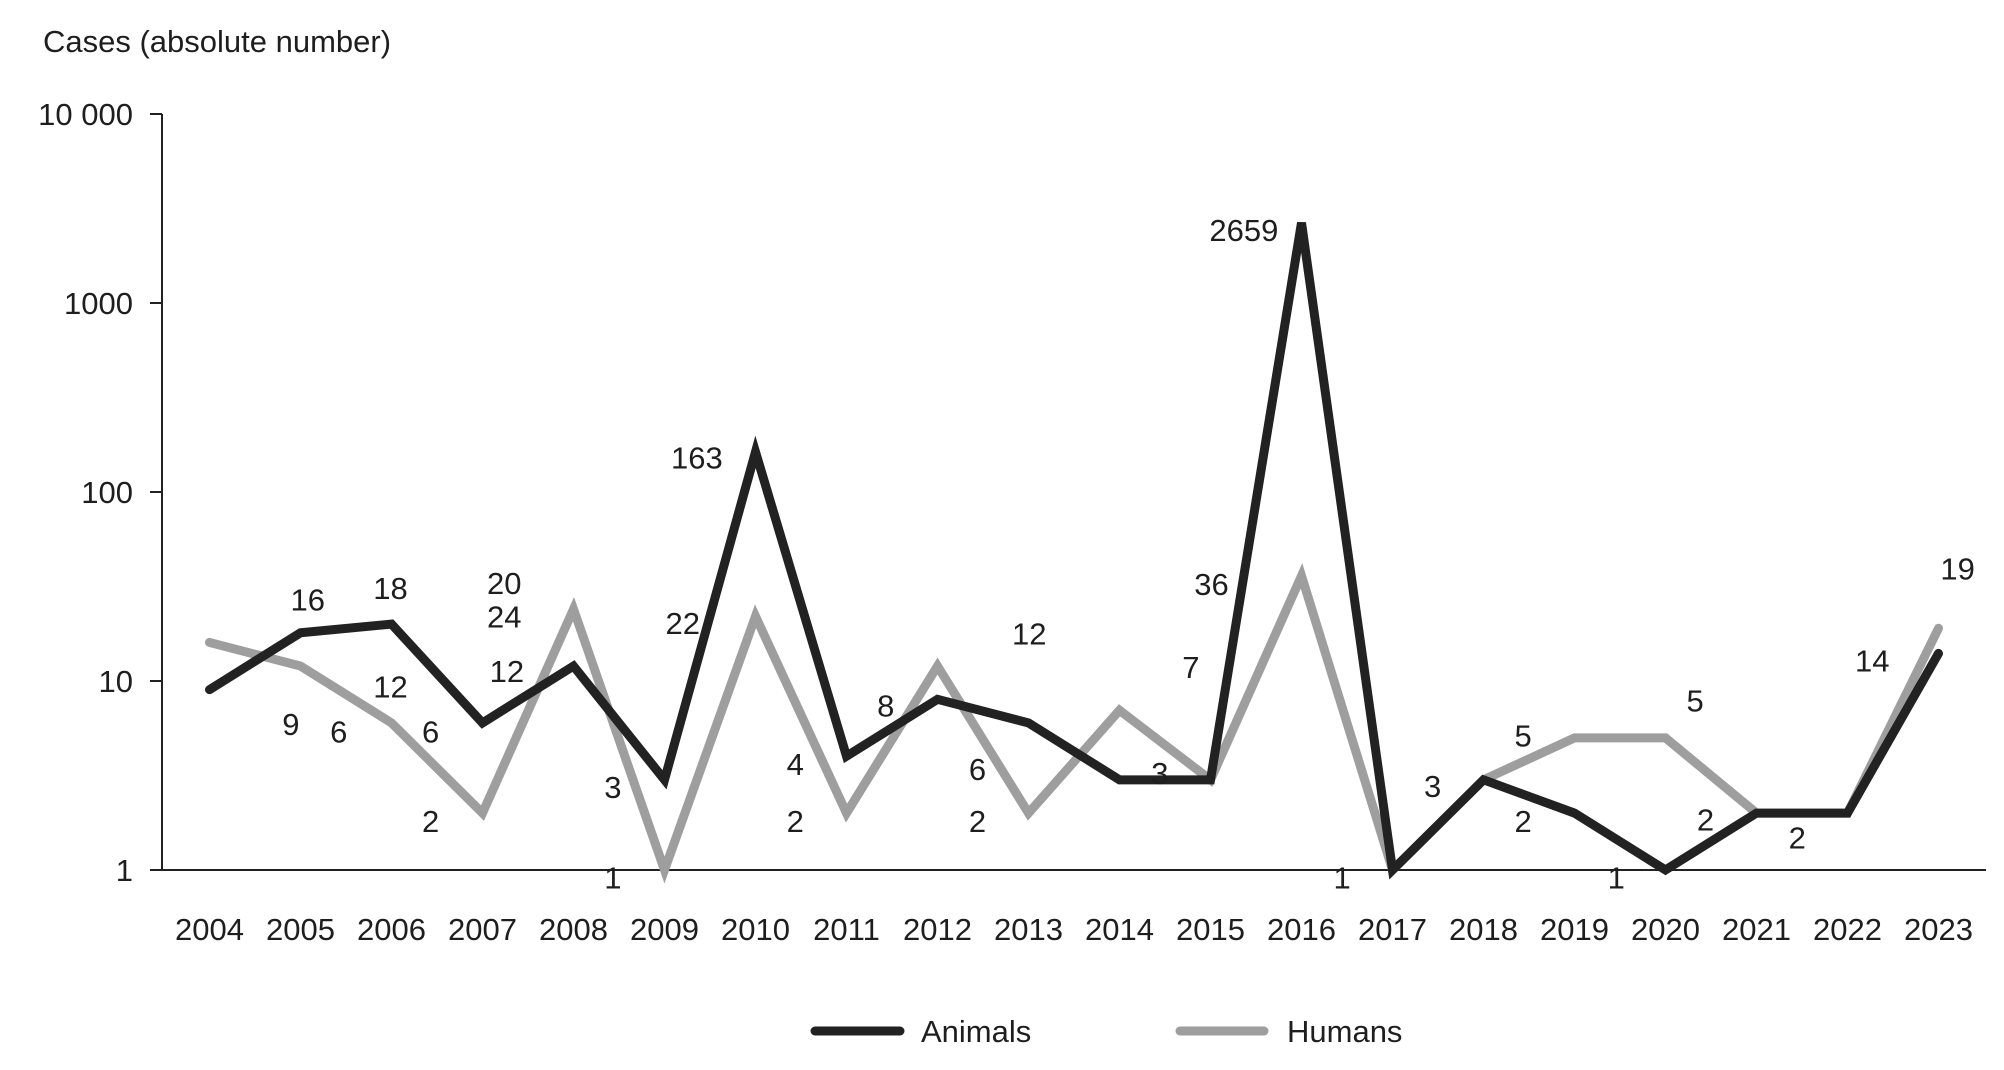 The width and height of the screenshot is (2004, 1070). What do you see at coordinates (795, 764) in the screenshot?
I see `data-label: 4` at bounding box center [795, 764].